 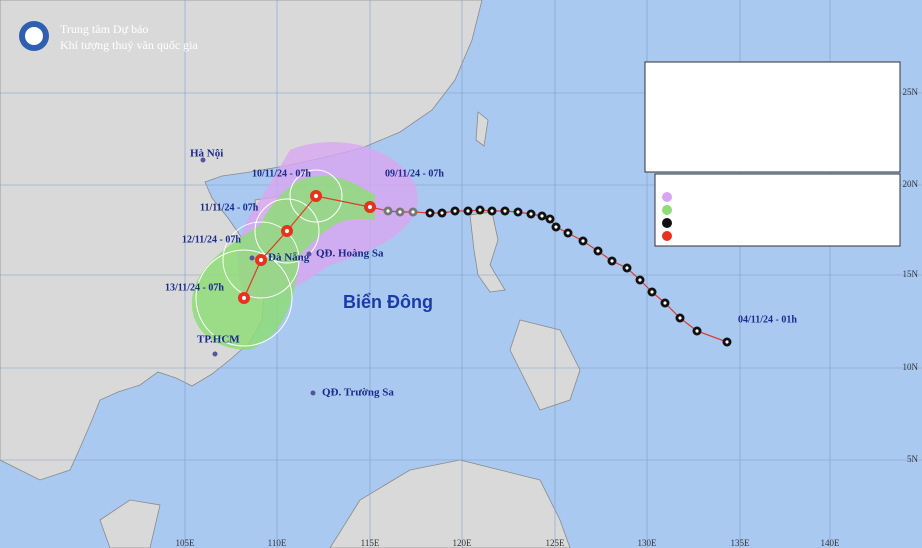 I want to click on logo-inner, so click(x=34, y=36).